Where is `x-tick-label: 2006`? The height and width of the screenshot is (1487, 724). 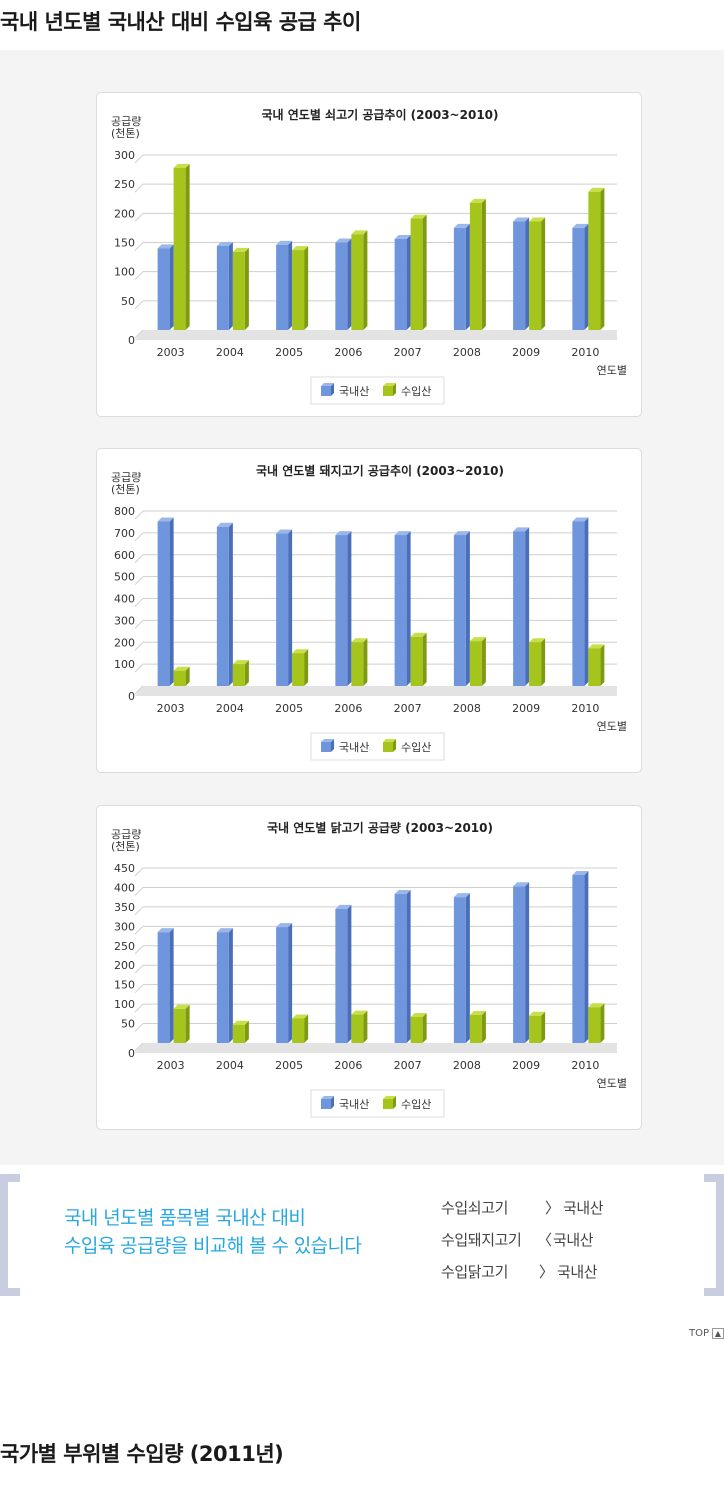
x-tick-label: 2006 is located at coordinates (348, 352).